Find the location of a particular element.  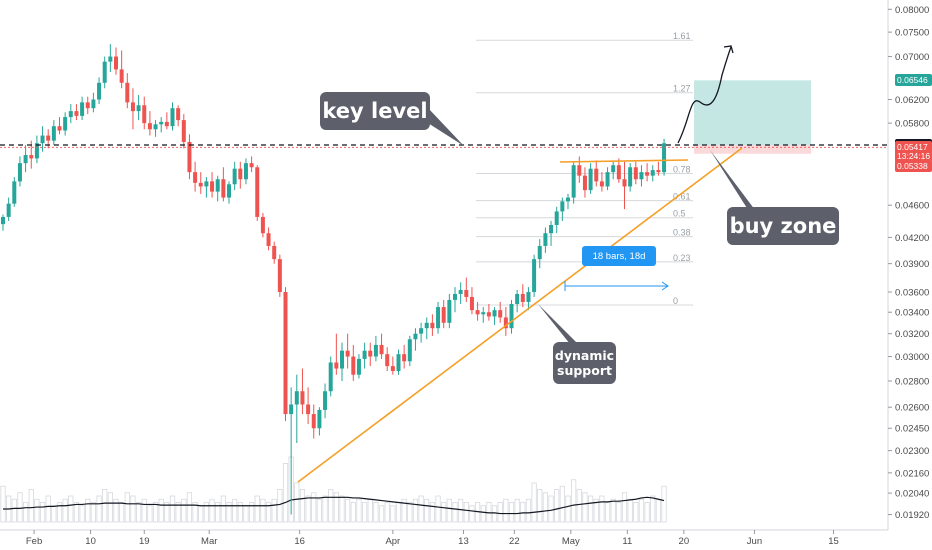

key-level-label: key level is located at coordinates (375, 111).